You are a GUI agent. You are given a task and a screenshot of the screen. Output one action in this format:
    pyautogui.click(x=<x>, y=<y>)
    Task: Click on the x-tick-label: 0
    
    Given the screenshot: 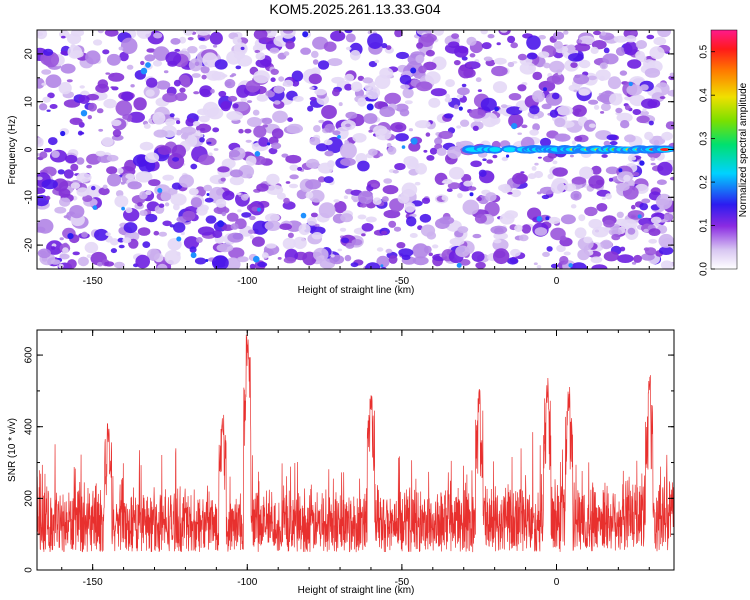 What is the action you would take?
    pyautogui.click(x=557, y=582)
    